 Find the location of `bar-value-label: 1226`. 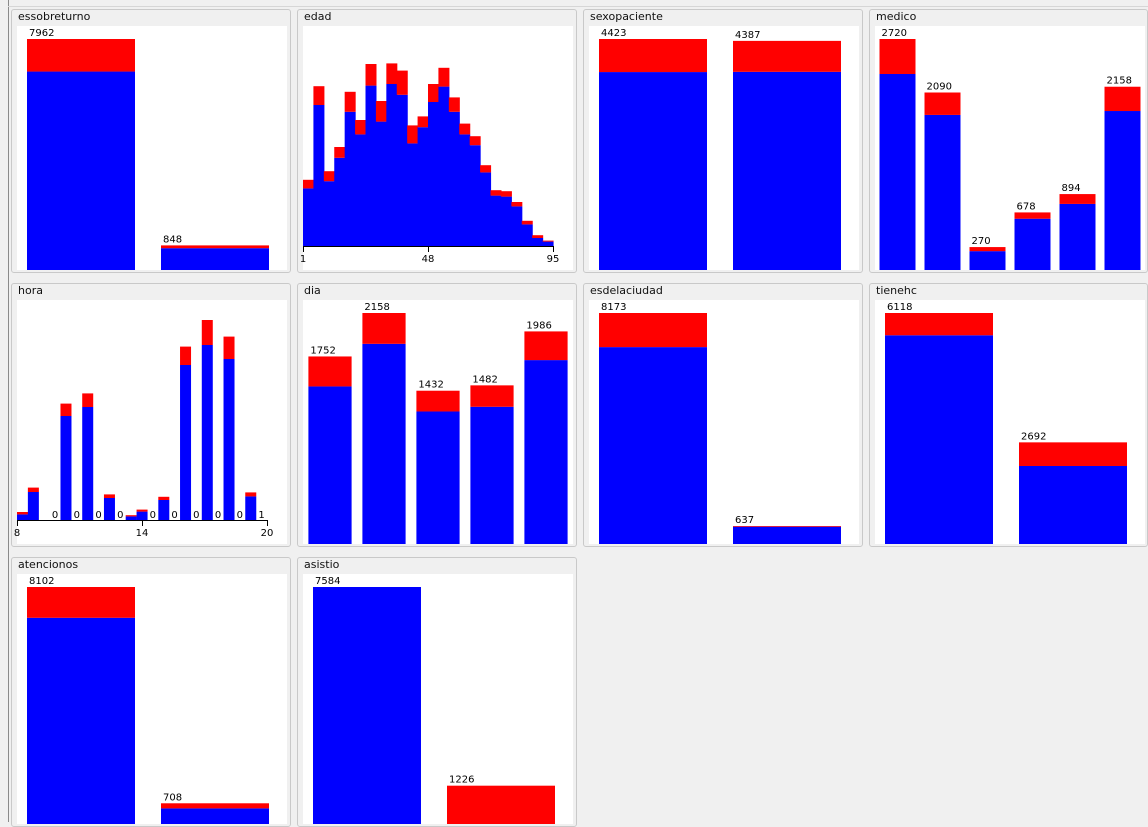

bar-value-label: 1226 is located at coordinates (461, 780).